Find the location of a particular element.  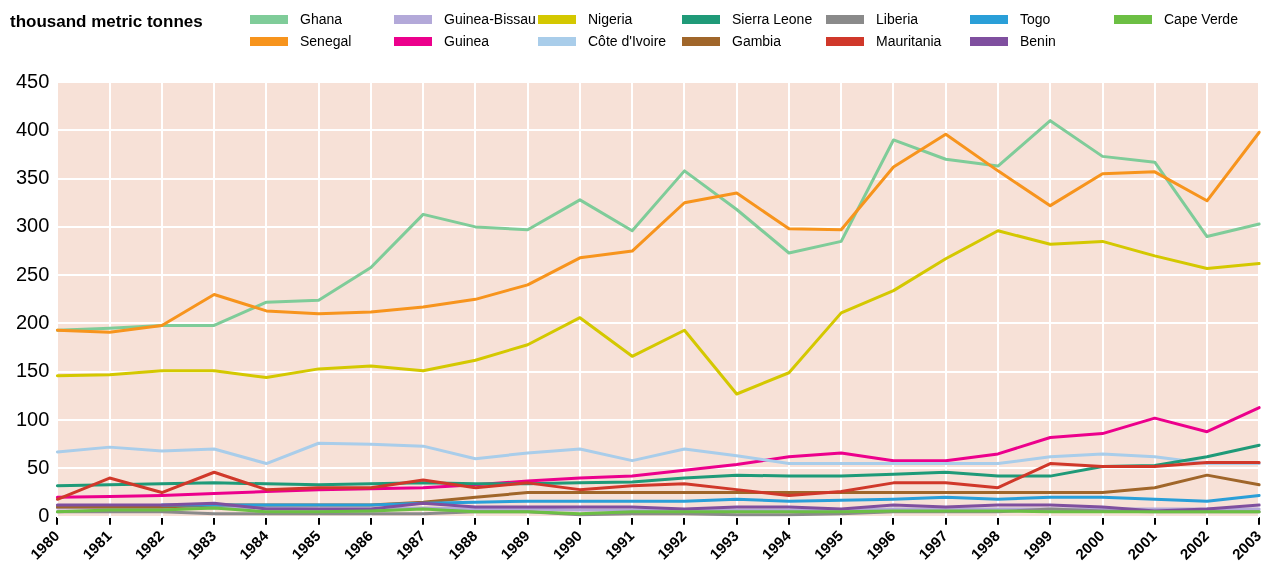

legend-label: Côte d'Ivoire is located at coordinates (627, 41).